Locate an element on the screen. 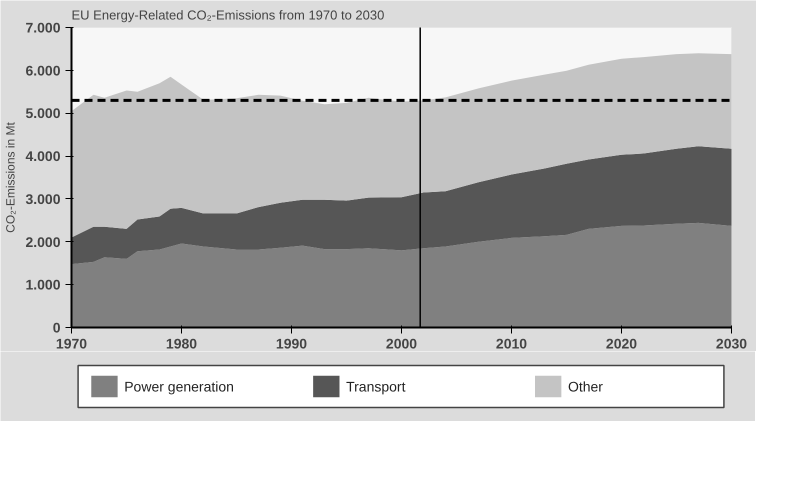  x-tick-label: 1980 is located at coordinates (182, 344).